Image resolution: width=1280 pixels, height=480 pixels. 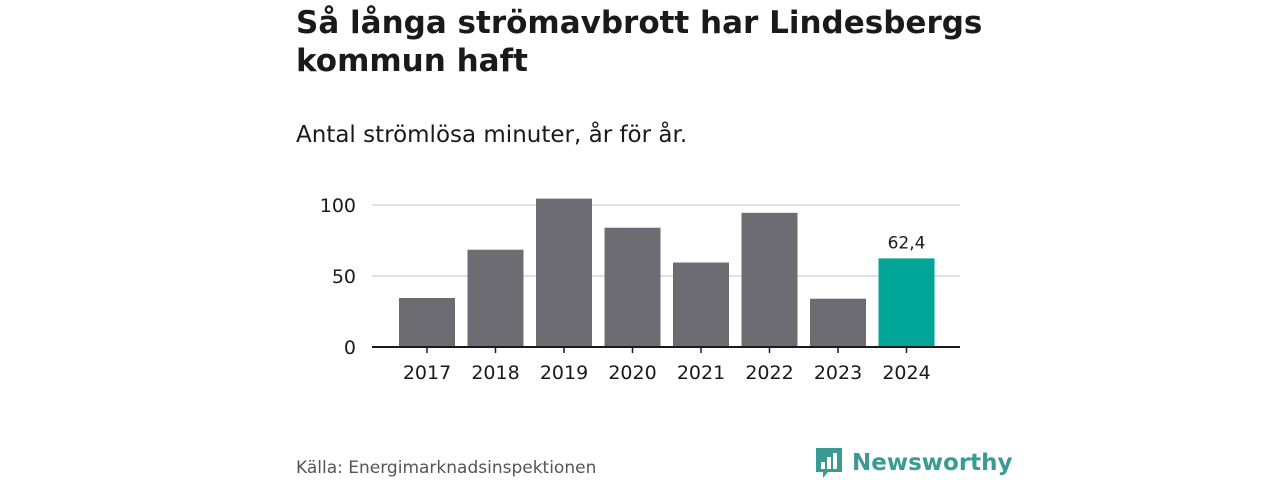 I want to click on x-tick-label: 2023, so click(x=838, y=373).